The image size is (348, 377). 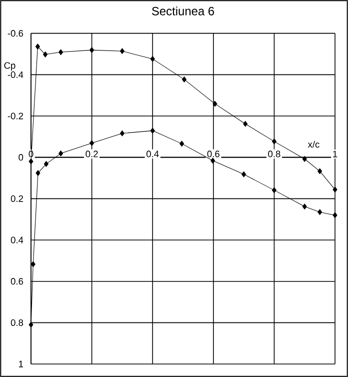 I want to click on chart-title: Sectiunea 6, so click(x=183, y=11).